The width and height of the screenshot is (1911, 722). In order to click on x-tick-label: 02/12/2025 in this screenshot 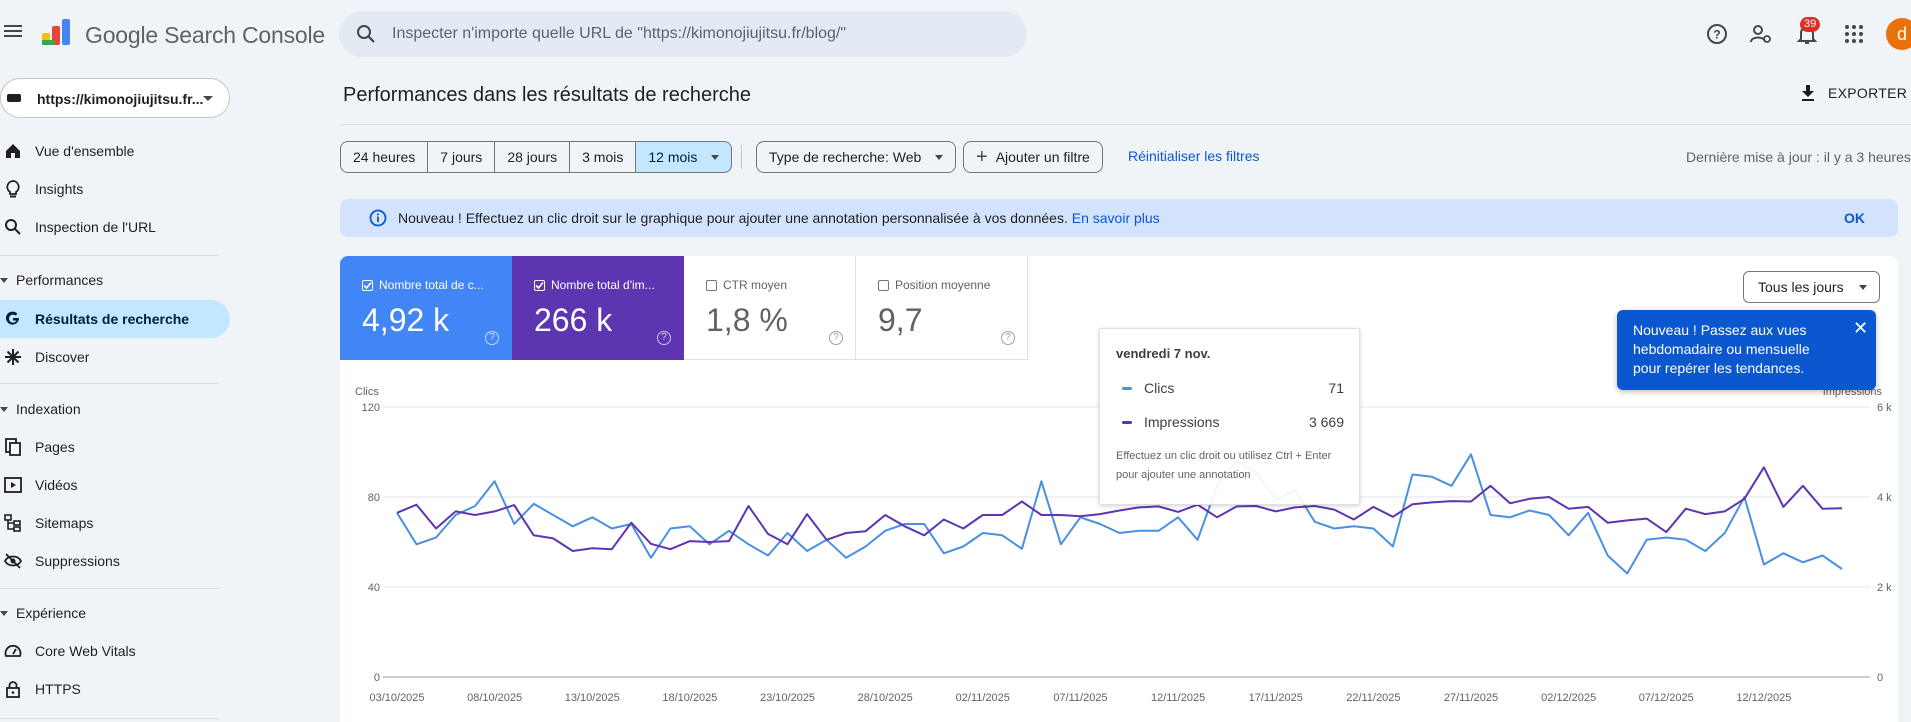, I will do `click(1568, 698)`.